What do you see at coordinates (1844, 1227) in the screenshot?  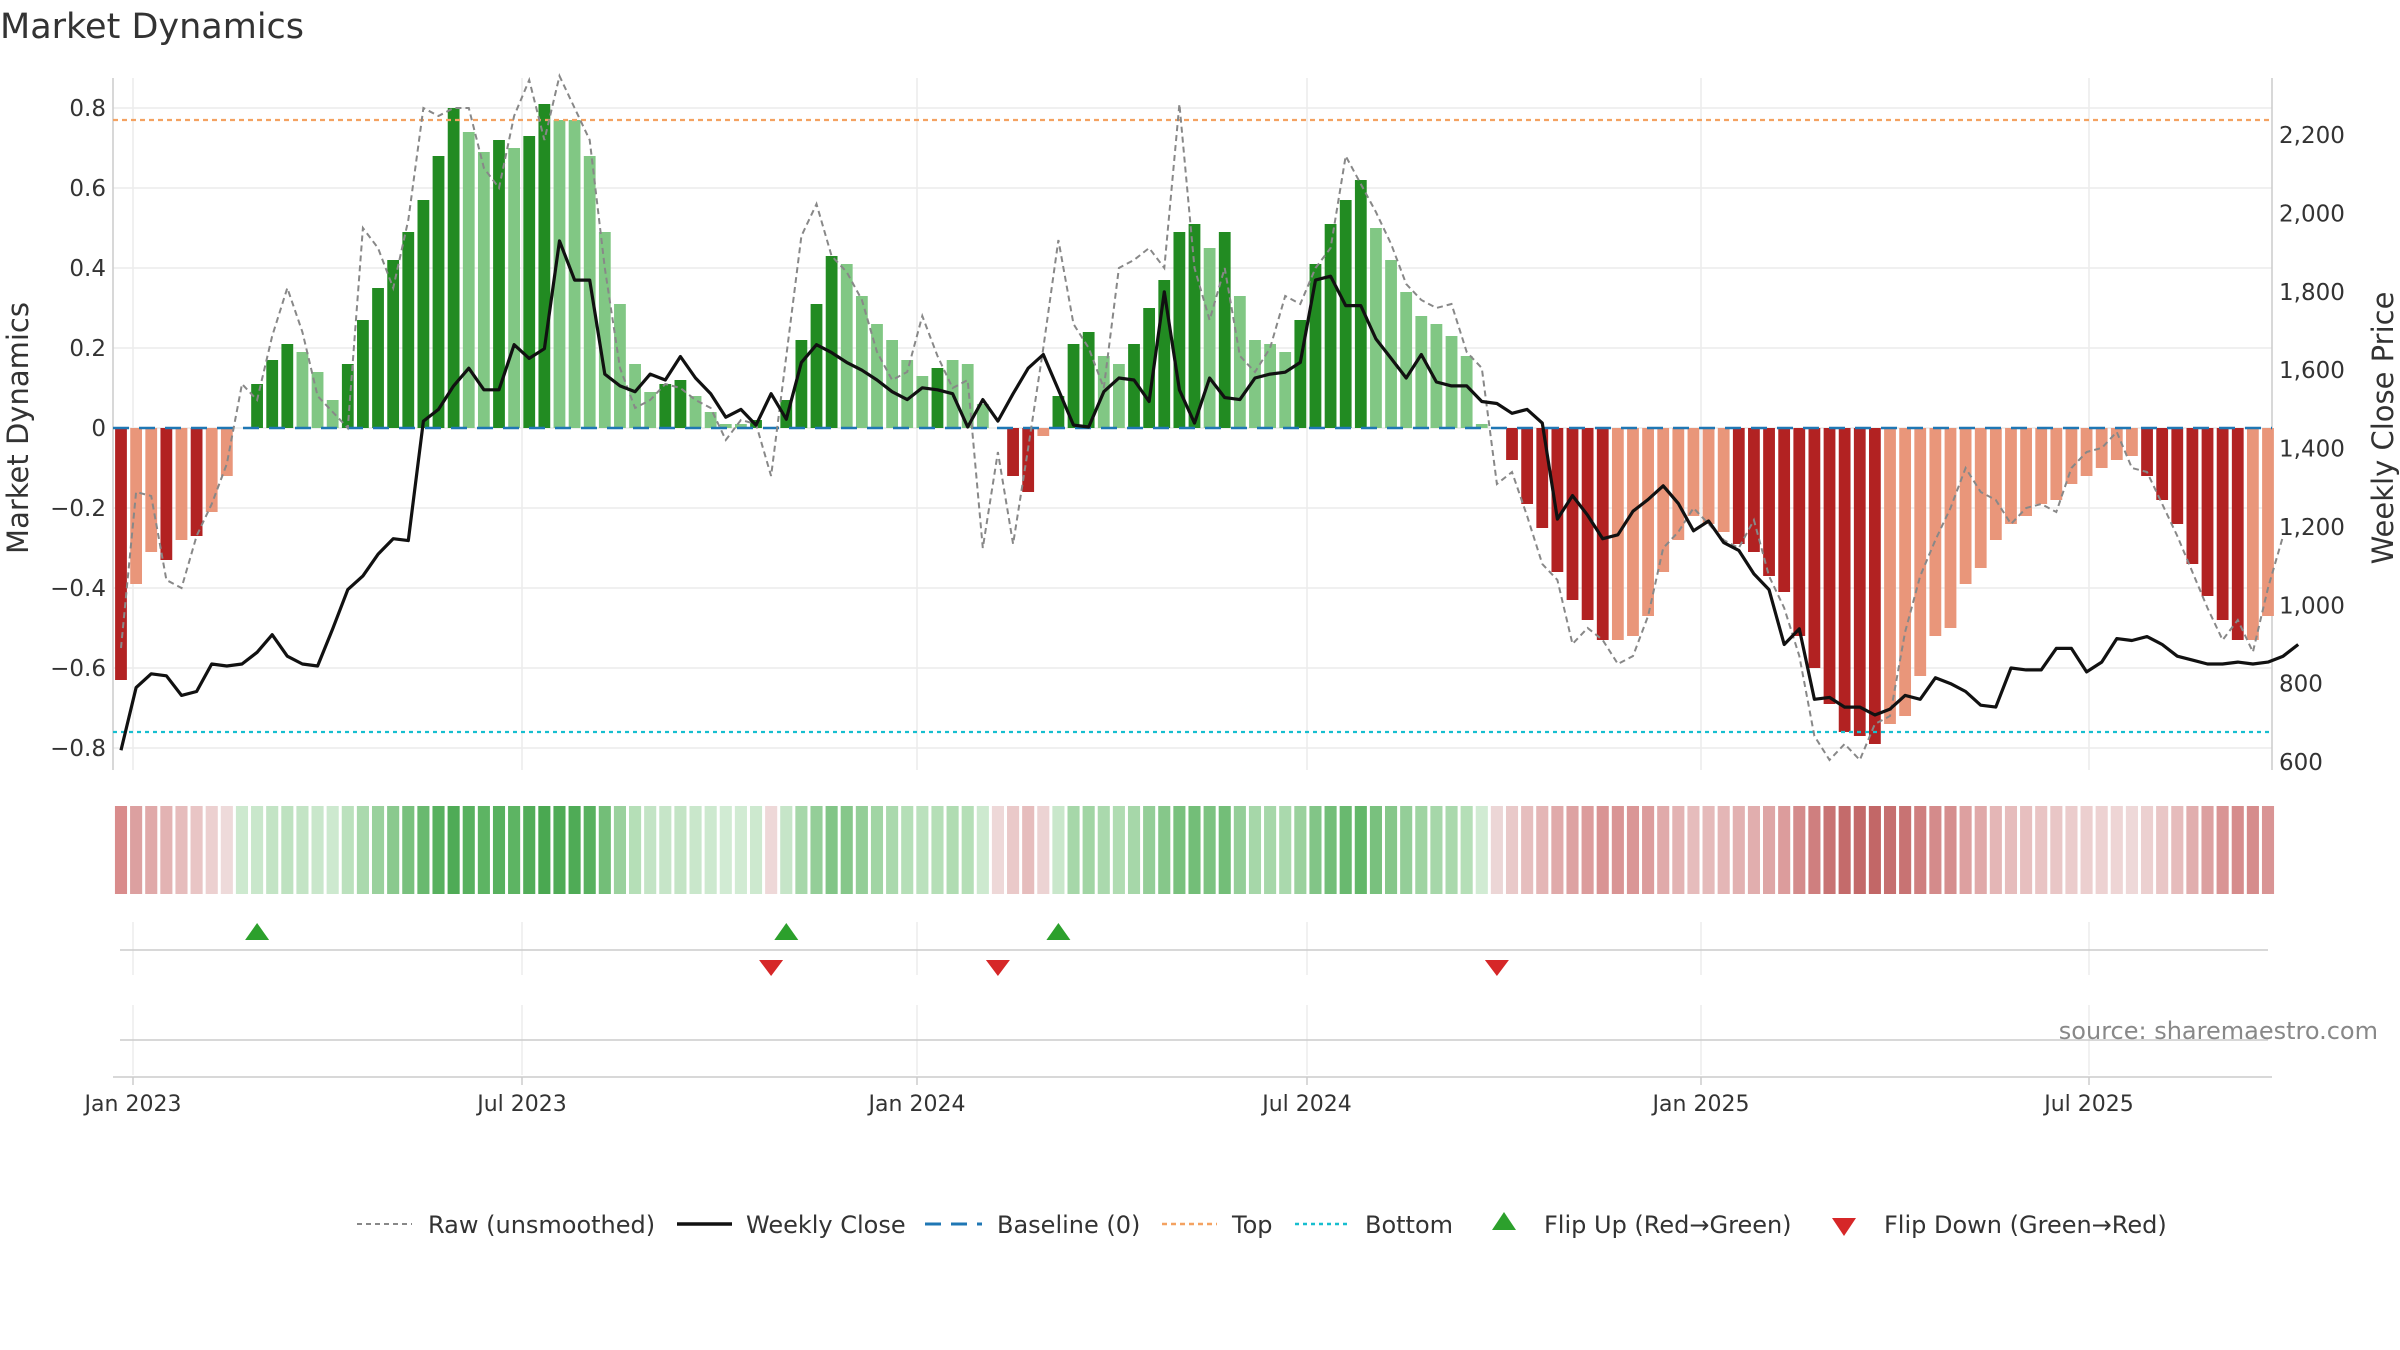 I see `legend-flip-down-icon` at bounding box center [1844, 1227].